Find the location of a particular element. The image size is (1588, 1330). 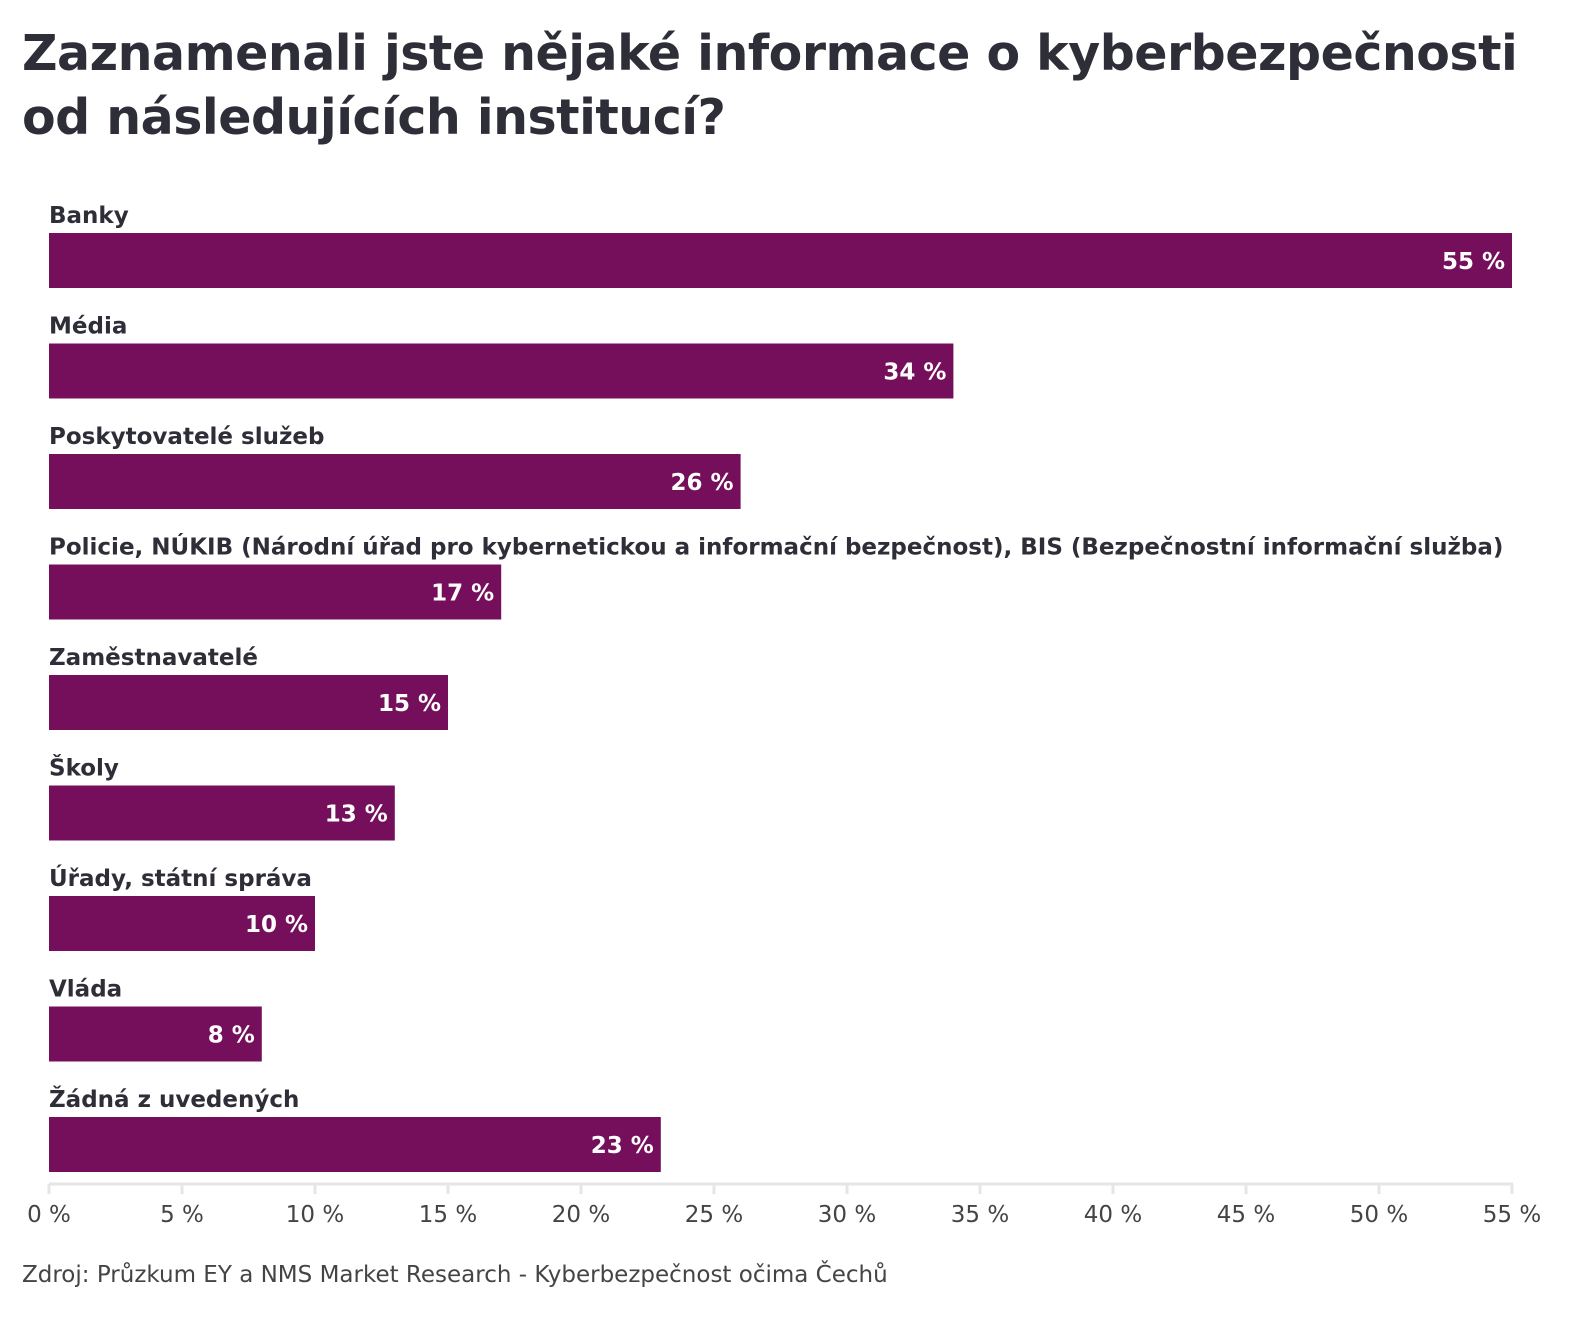

x-tick-label: 5 % is located at coordinates (182, 1215).